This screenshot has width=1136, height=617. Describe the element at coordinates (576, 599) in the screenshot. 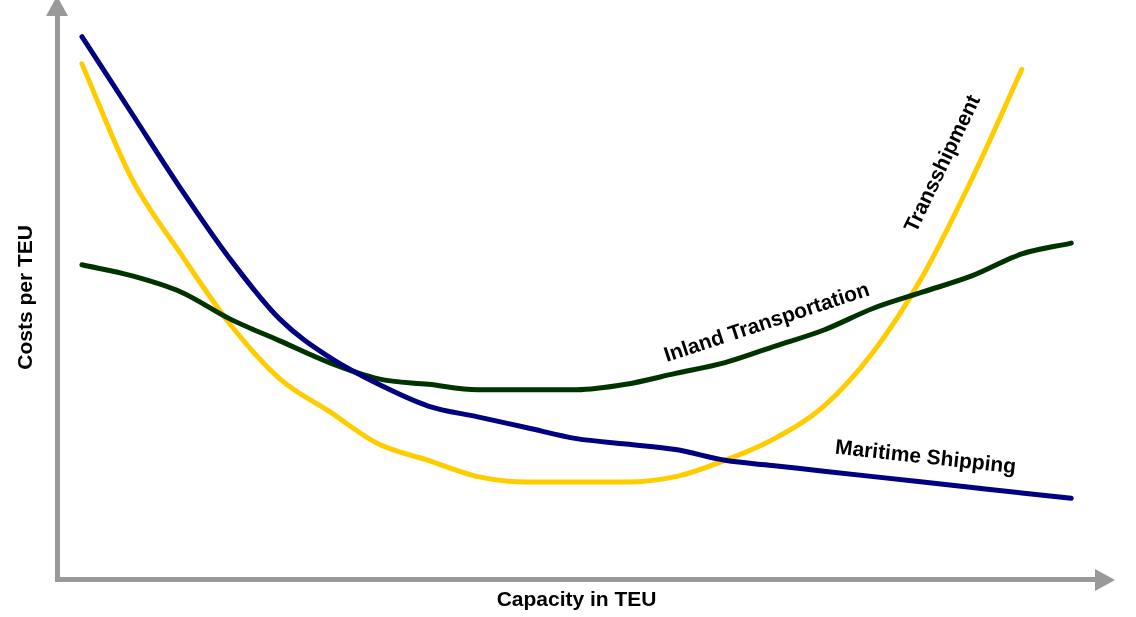

I see `x-axis-title: Capacity in TEU` at that location.